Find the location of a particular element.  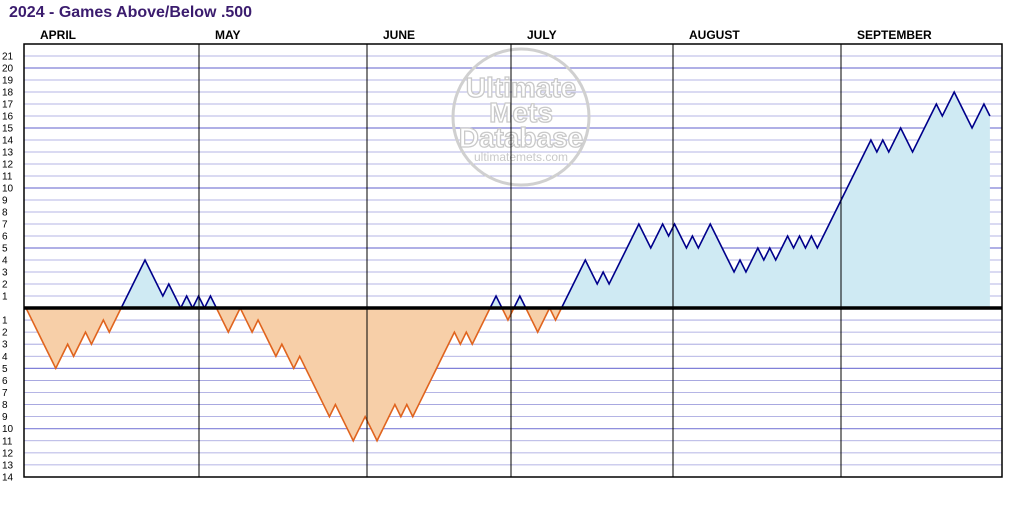

watermark-line2: Mets is located at coordinates (521, 112).